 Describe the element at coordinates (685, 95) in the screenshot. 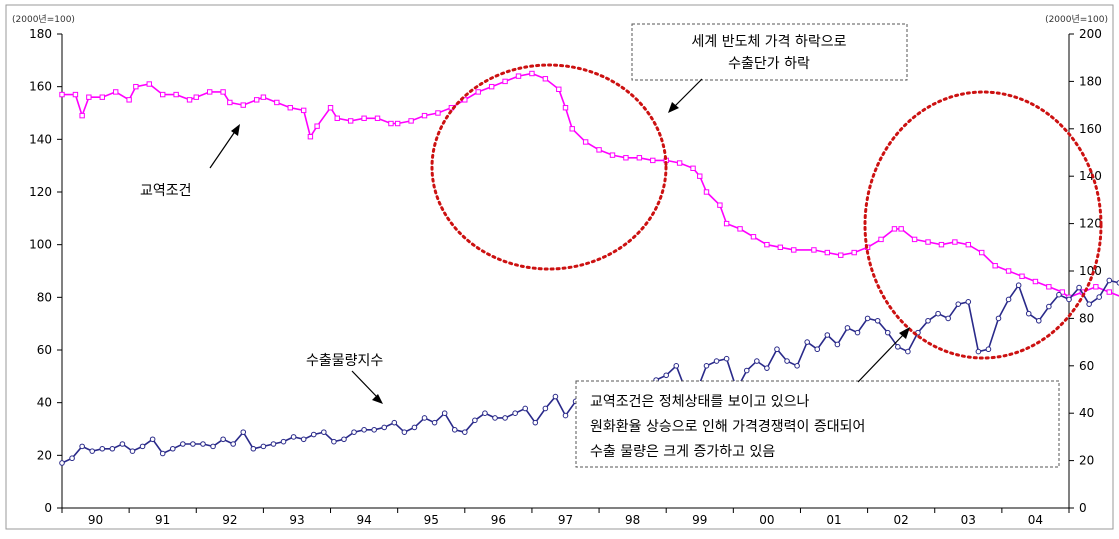

I see `arrow-semiconductor-note` at that location.